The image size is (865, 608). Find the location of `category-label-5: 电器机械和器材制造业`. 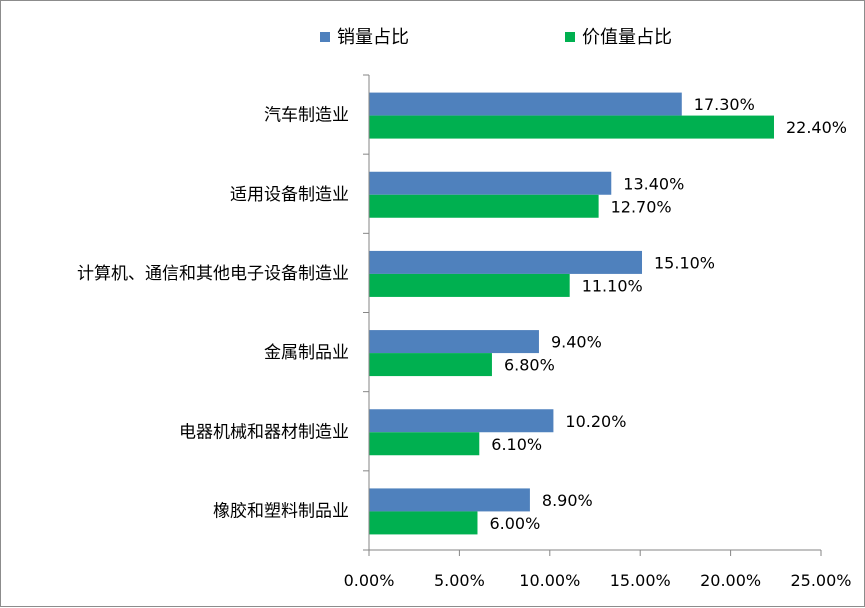

category-label-5: 电器机械和器材制造业 is located at coordinates (264, 432).